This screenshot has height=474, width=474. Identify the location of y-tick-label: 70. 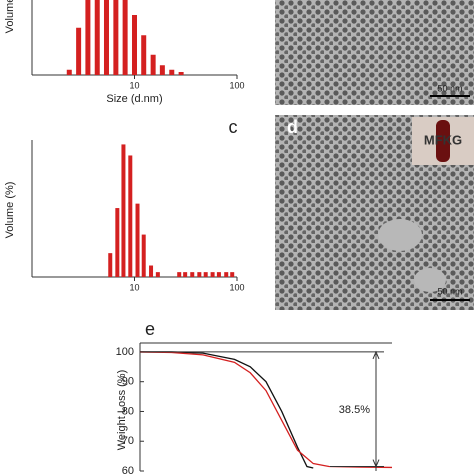
(128, 441).